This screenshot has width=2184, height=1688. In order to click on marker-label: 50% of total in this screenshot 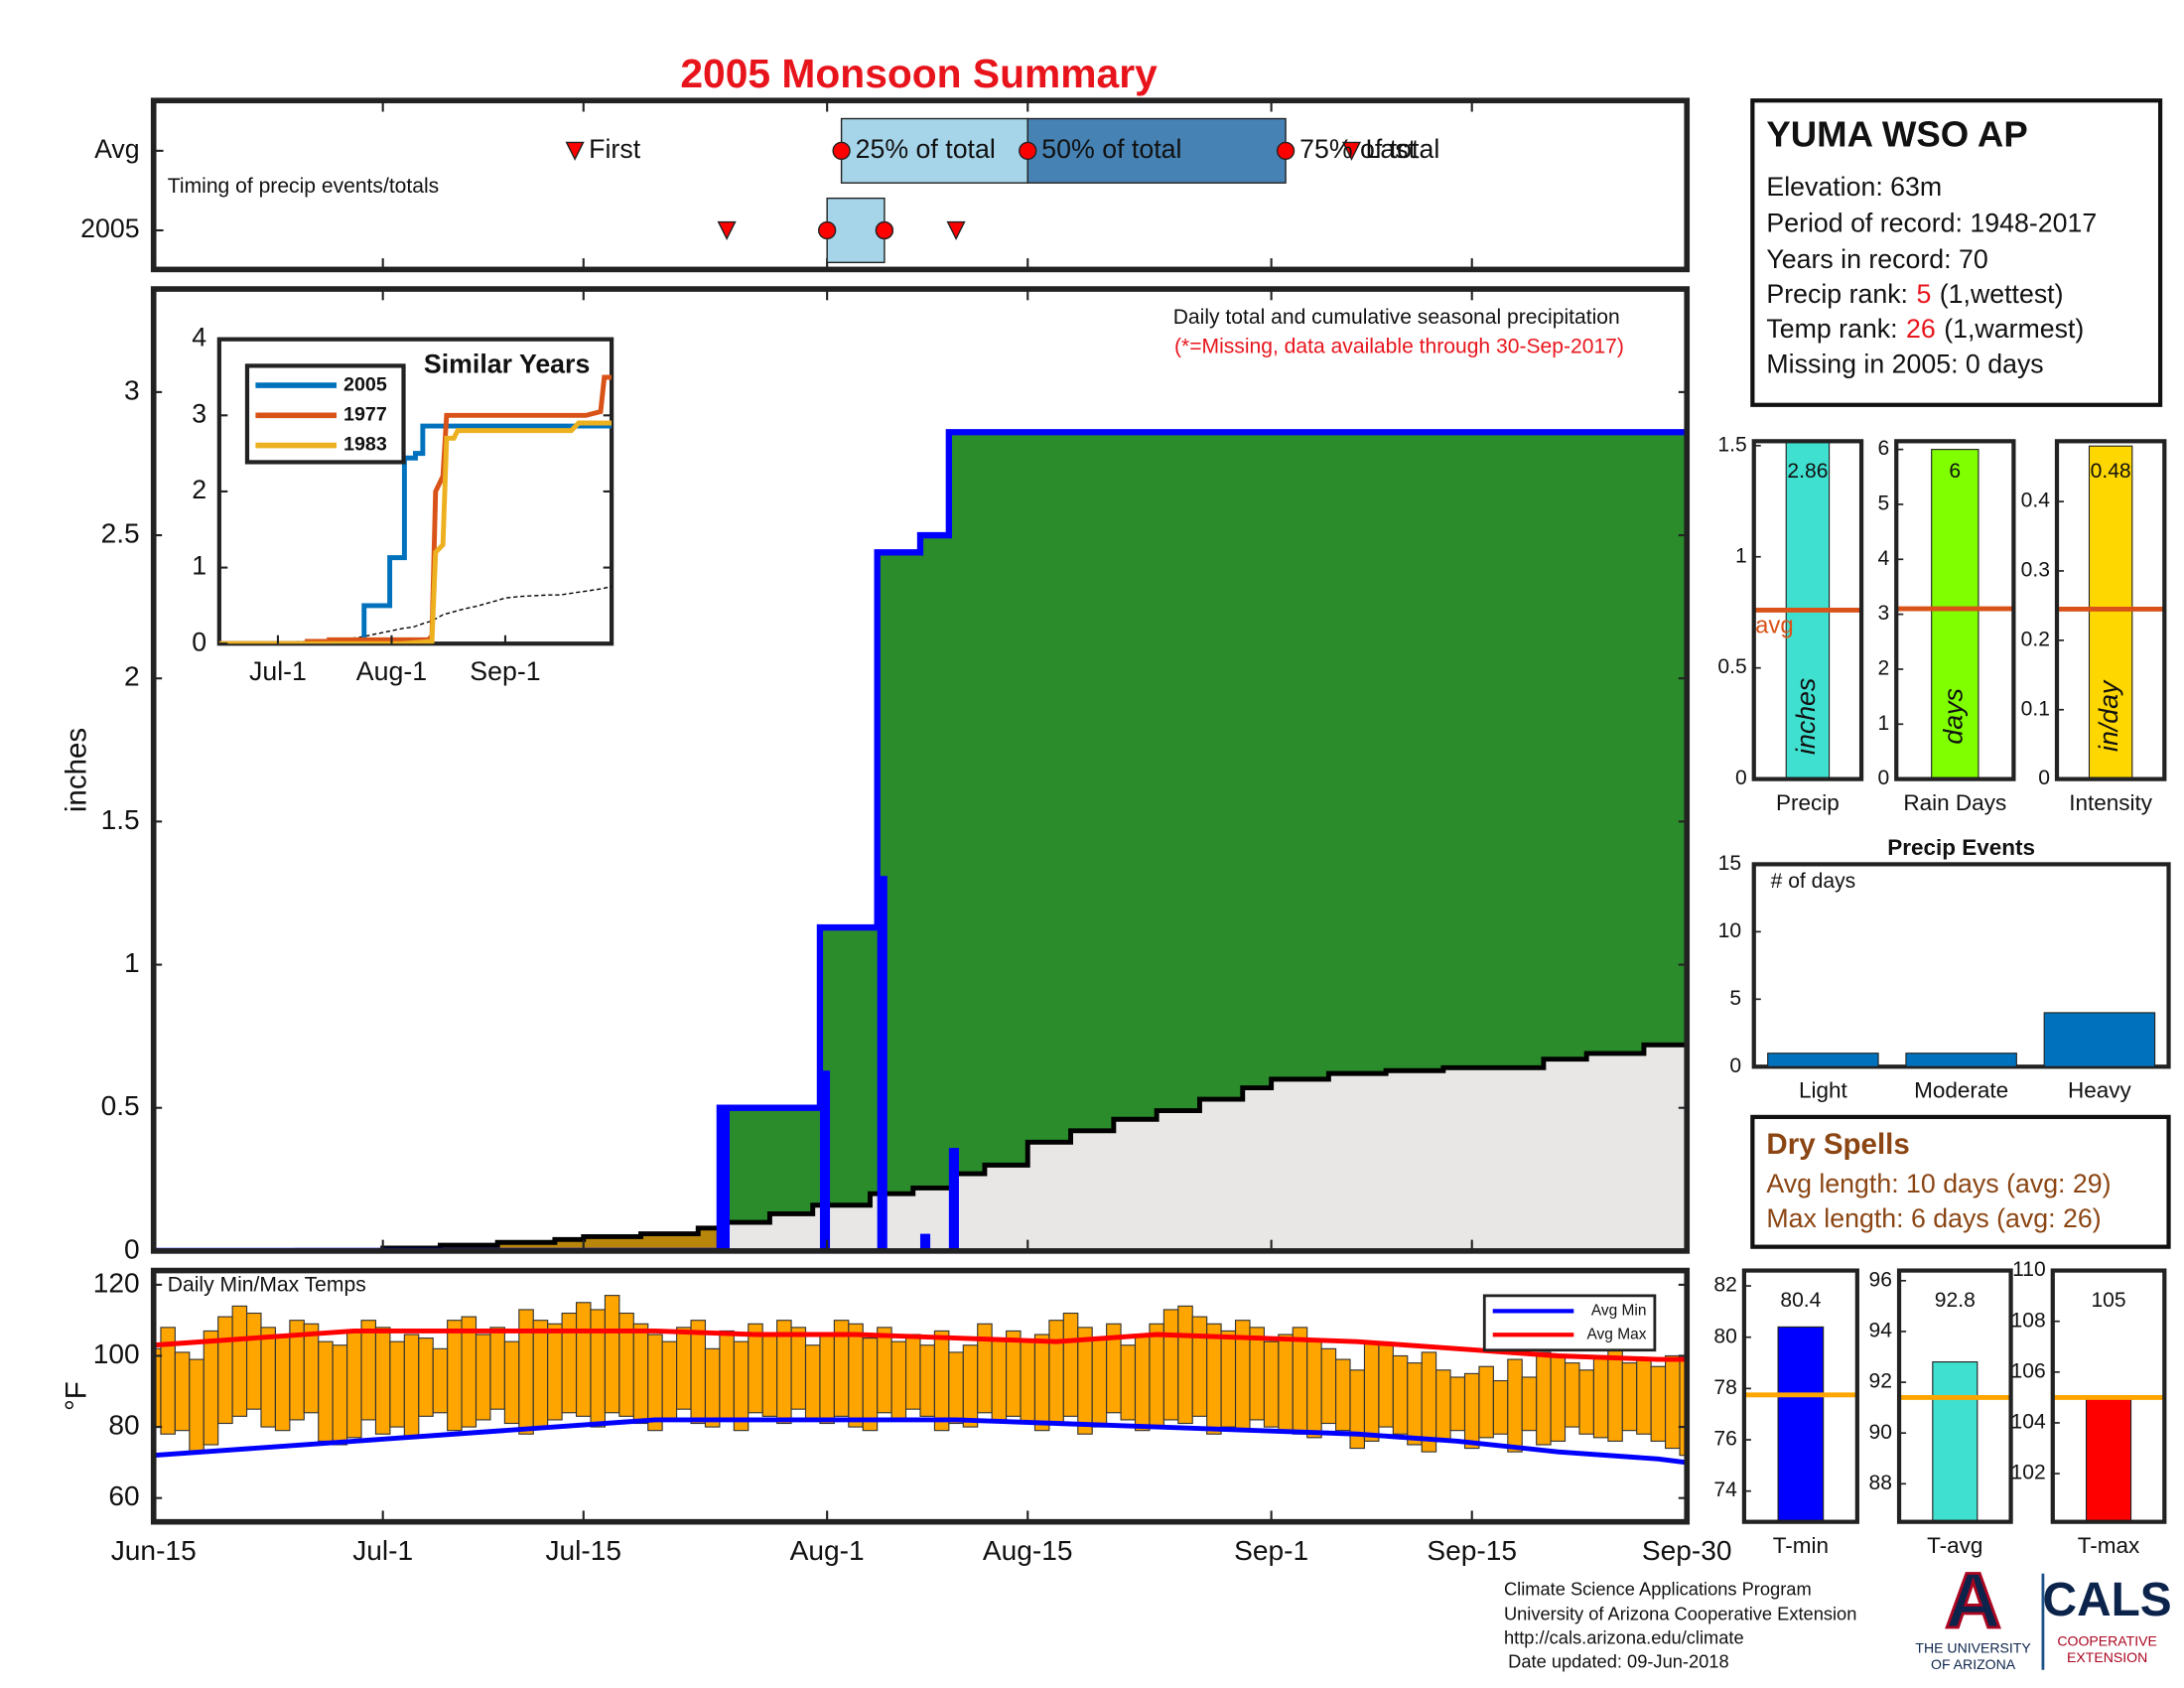, I will do `click(1111, 149)`.